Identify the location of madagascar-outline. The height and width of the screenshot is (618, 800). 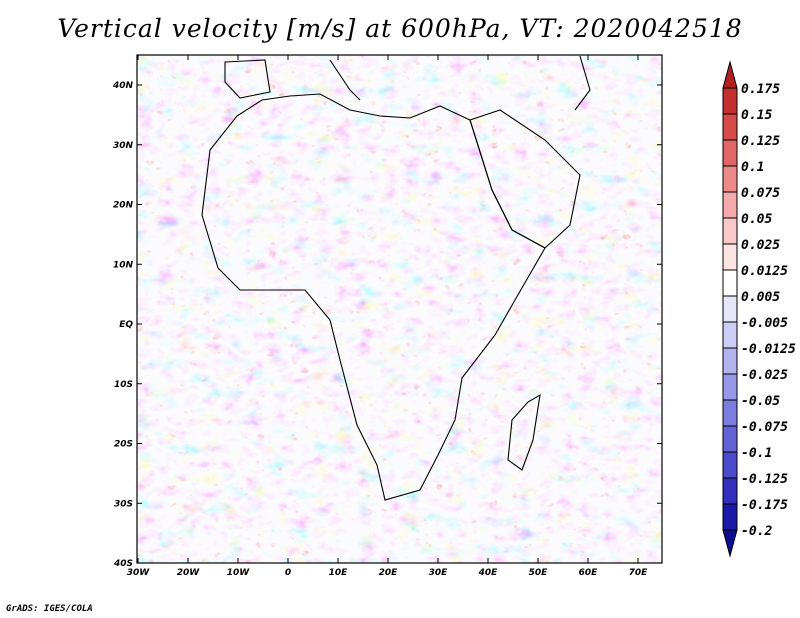
(524, 432).